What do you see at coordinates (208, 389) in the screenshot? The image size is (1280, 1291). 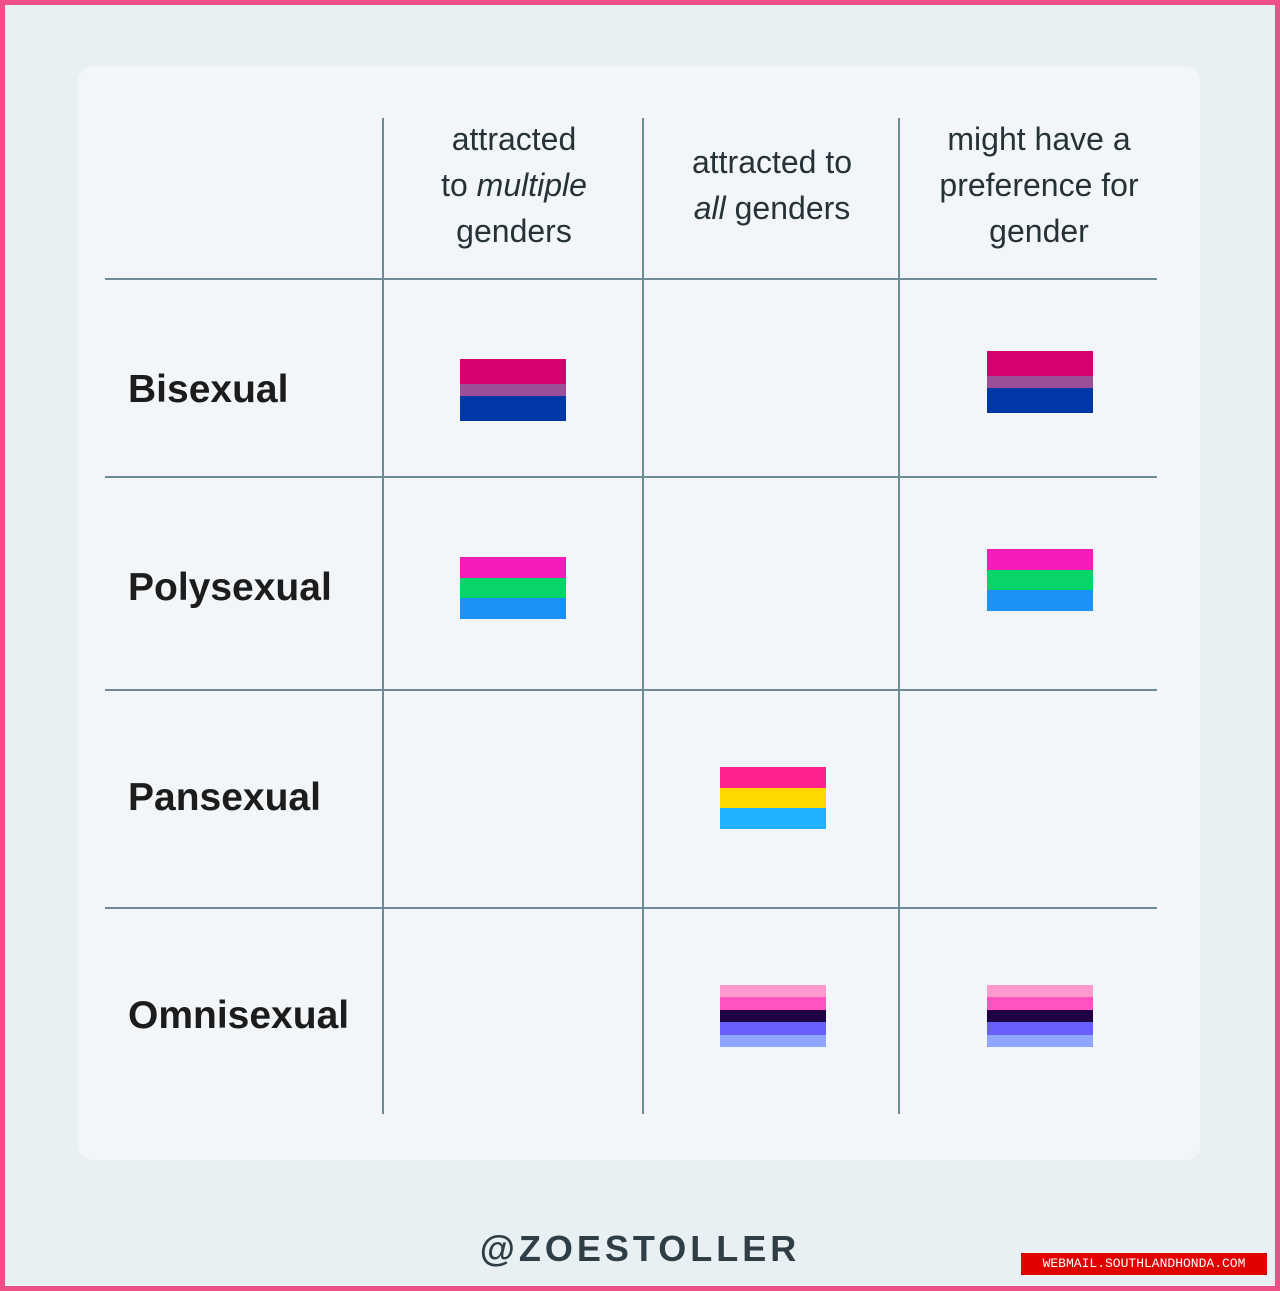 I see `row-label-bisexual: Bisexual` at bounding box center [208, 389].